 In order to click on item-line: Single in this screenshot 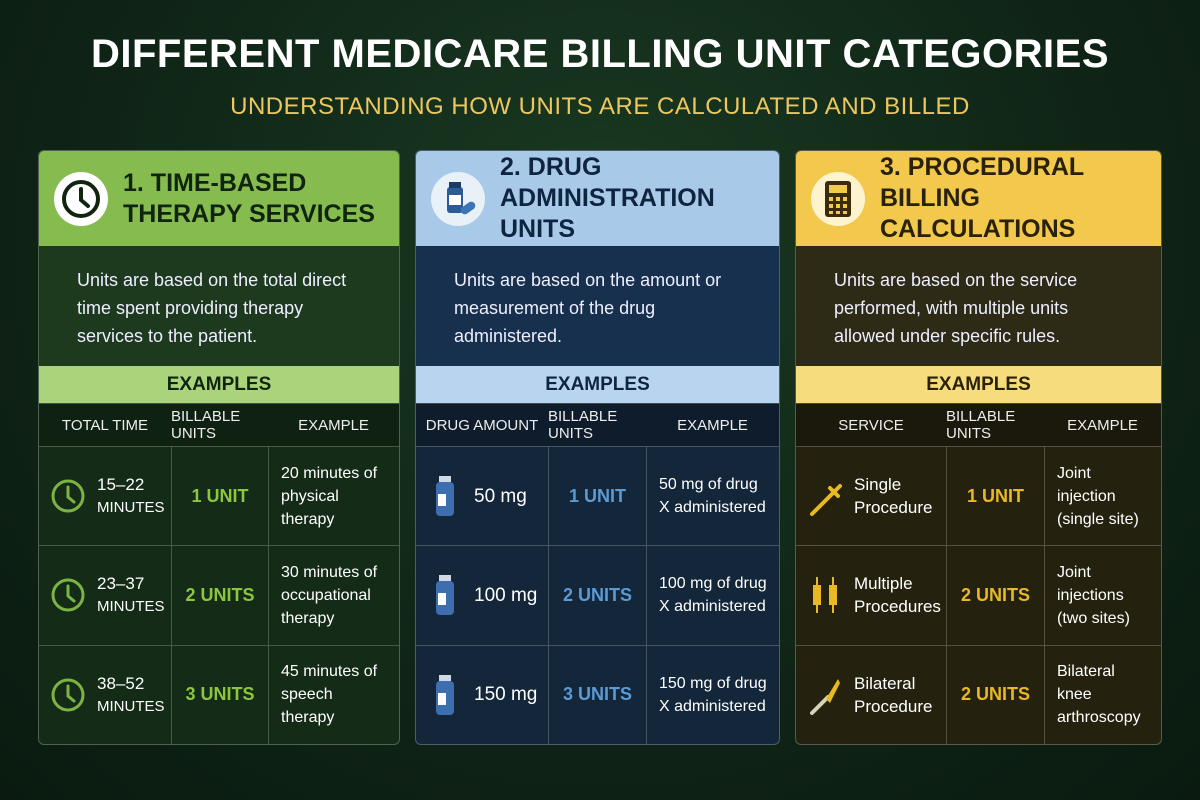, I will do `click(878, 485)`.